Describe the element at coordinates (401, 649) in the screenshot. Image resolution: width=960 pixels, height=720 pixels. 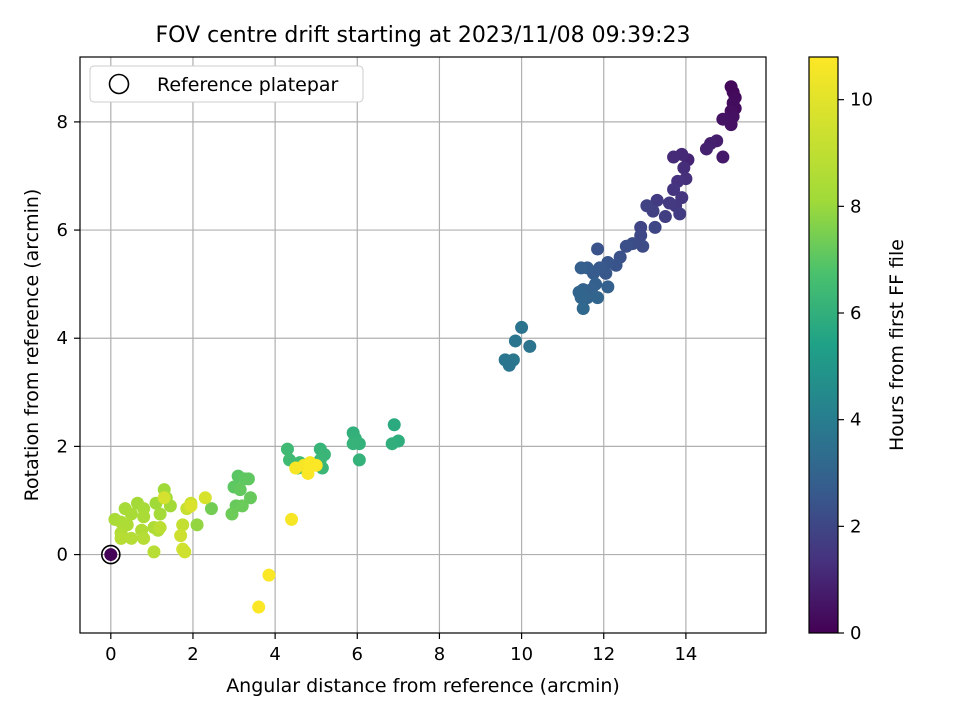
I see `x-axis-ticks: 0 2 4 6 8 10 12 14` at that location.